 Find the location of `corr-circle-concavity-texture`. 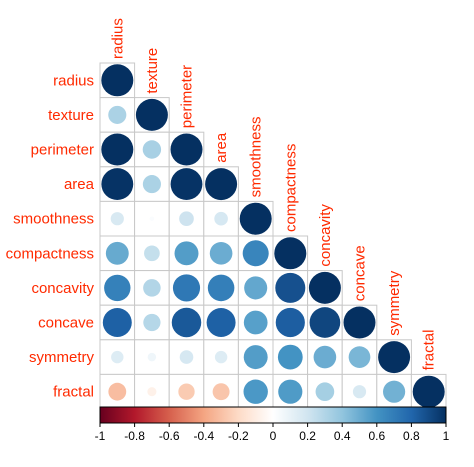

corr-circle-concavity-texture is located at coordinates (152, 288).